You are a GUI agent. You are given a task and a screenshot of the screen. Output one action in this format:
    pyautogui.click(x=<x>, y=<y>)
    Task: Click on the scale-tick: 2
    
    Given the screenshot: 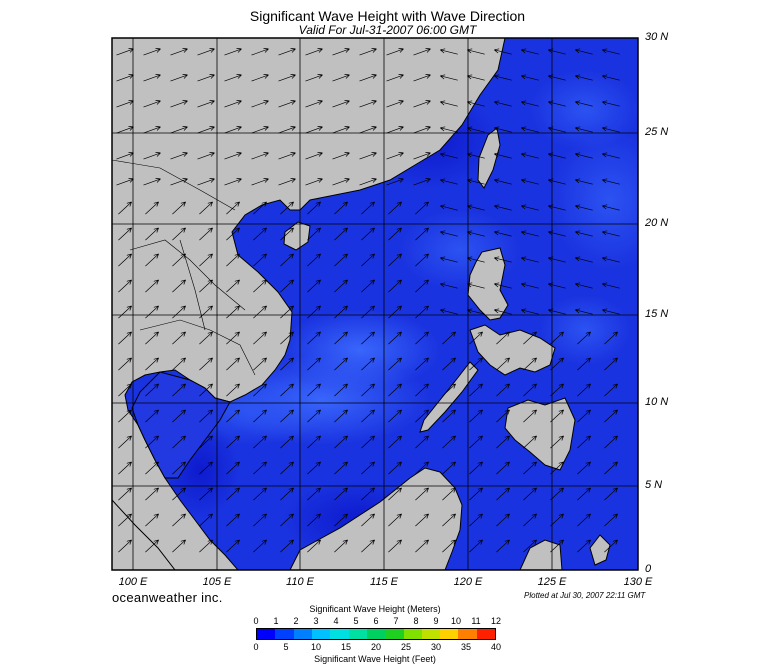 What is the action you would take?
    pyautogui.click(x=296, y=621)
    